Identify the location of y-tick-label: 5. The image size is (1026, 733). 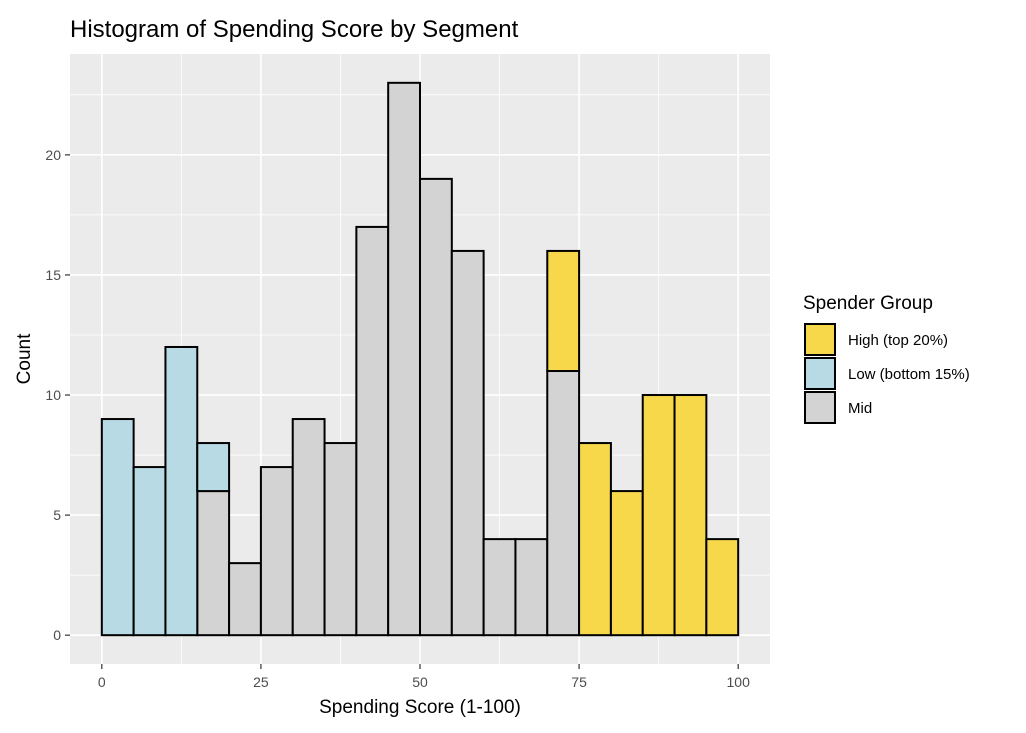
(57, 515).